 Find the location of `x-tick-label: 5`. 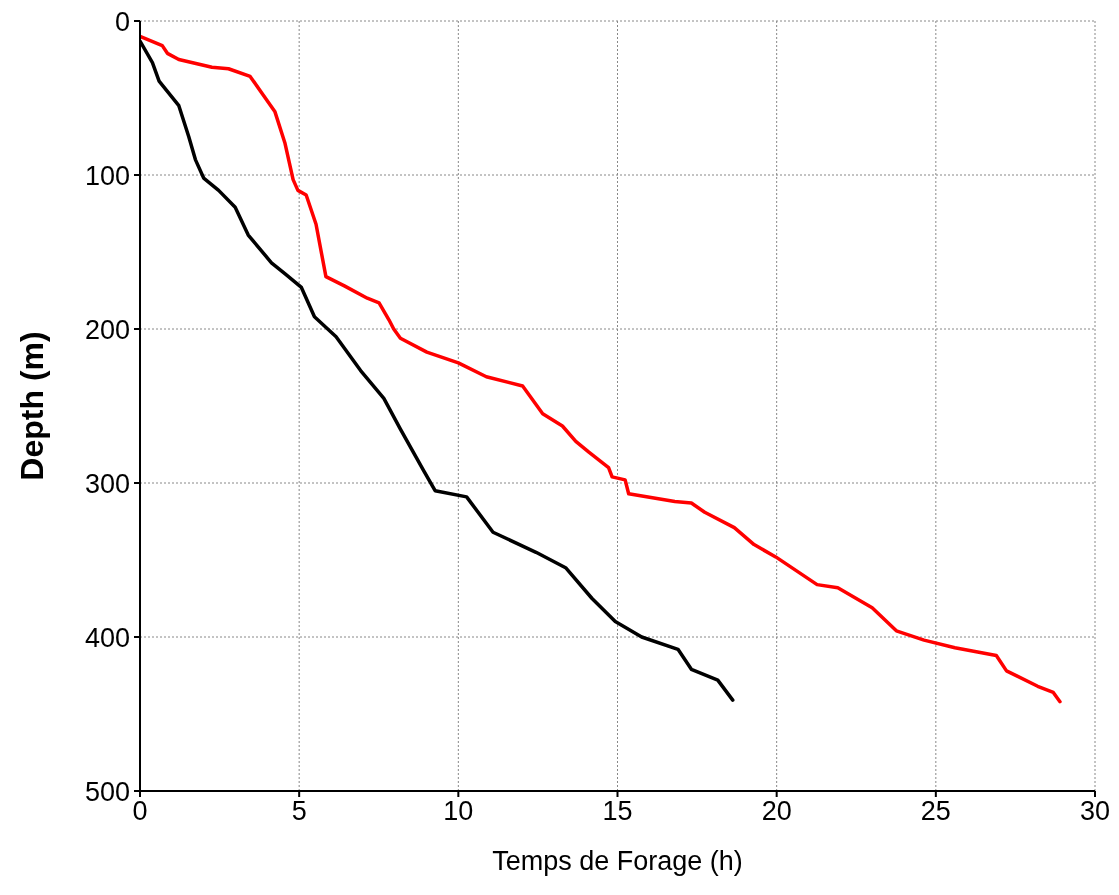

x-tick-label: 5 is located at coordinates (299, 811).